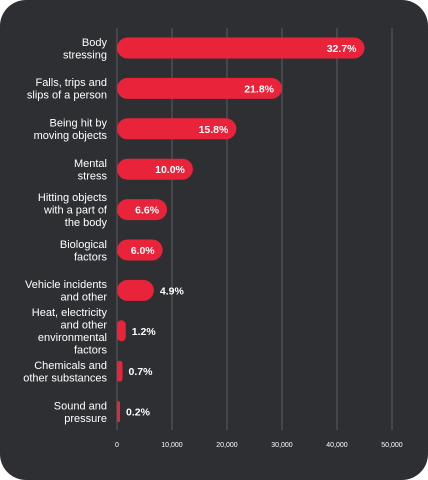 The width and height of the screenshot is (428, 480). I want to click on x-tick-label: 30,000, so click(282, 445).